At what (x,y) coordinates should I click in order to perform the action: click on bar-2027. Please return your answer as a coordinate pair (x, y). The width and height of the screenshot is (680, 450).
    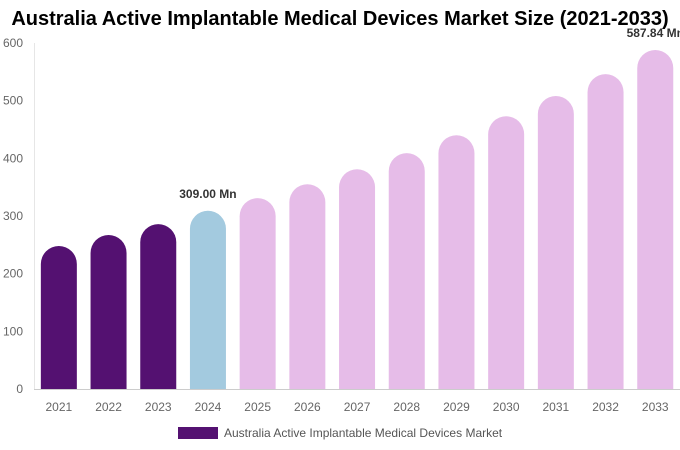
    Looking at the image, I should click on (357, 279).